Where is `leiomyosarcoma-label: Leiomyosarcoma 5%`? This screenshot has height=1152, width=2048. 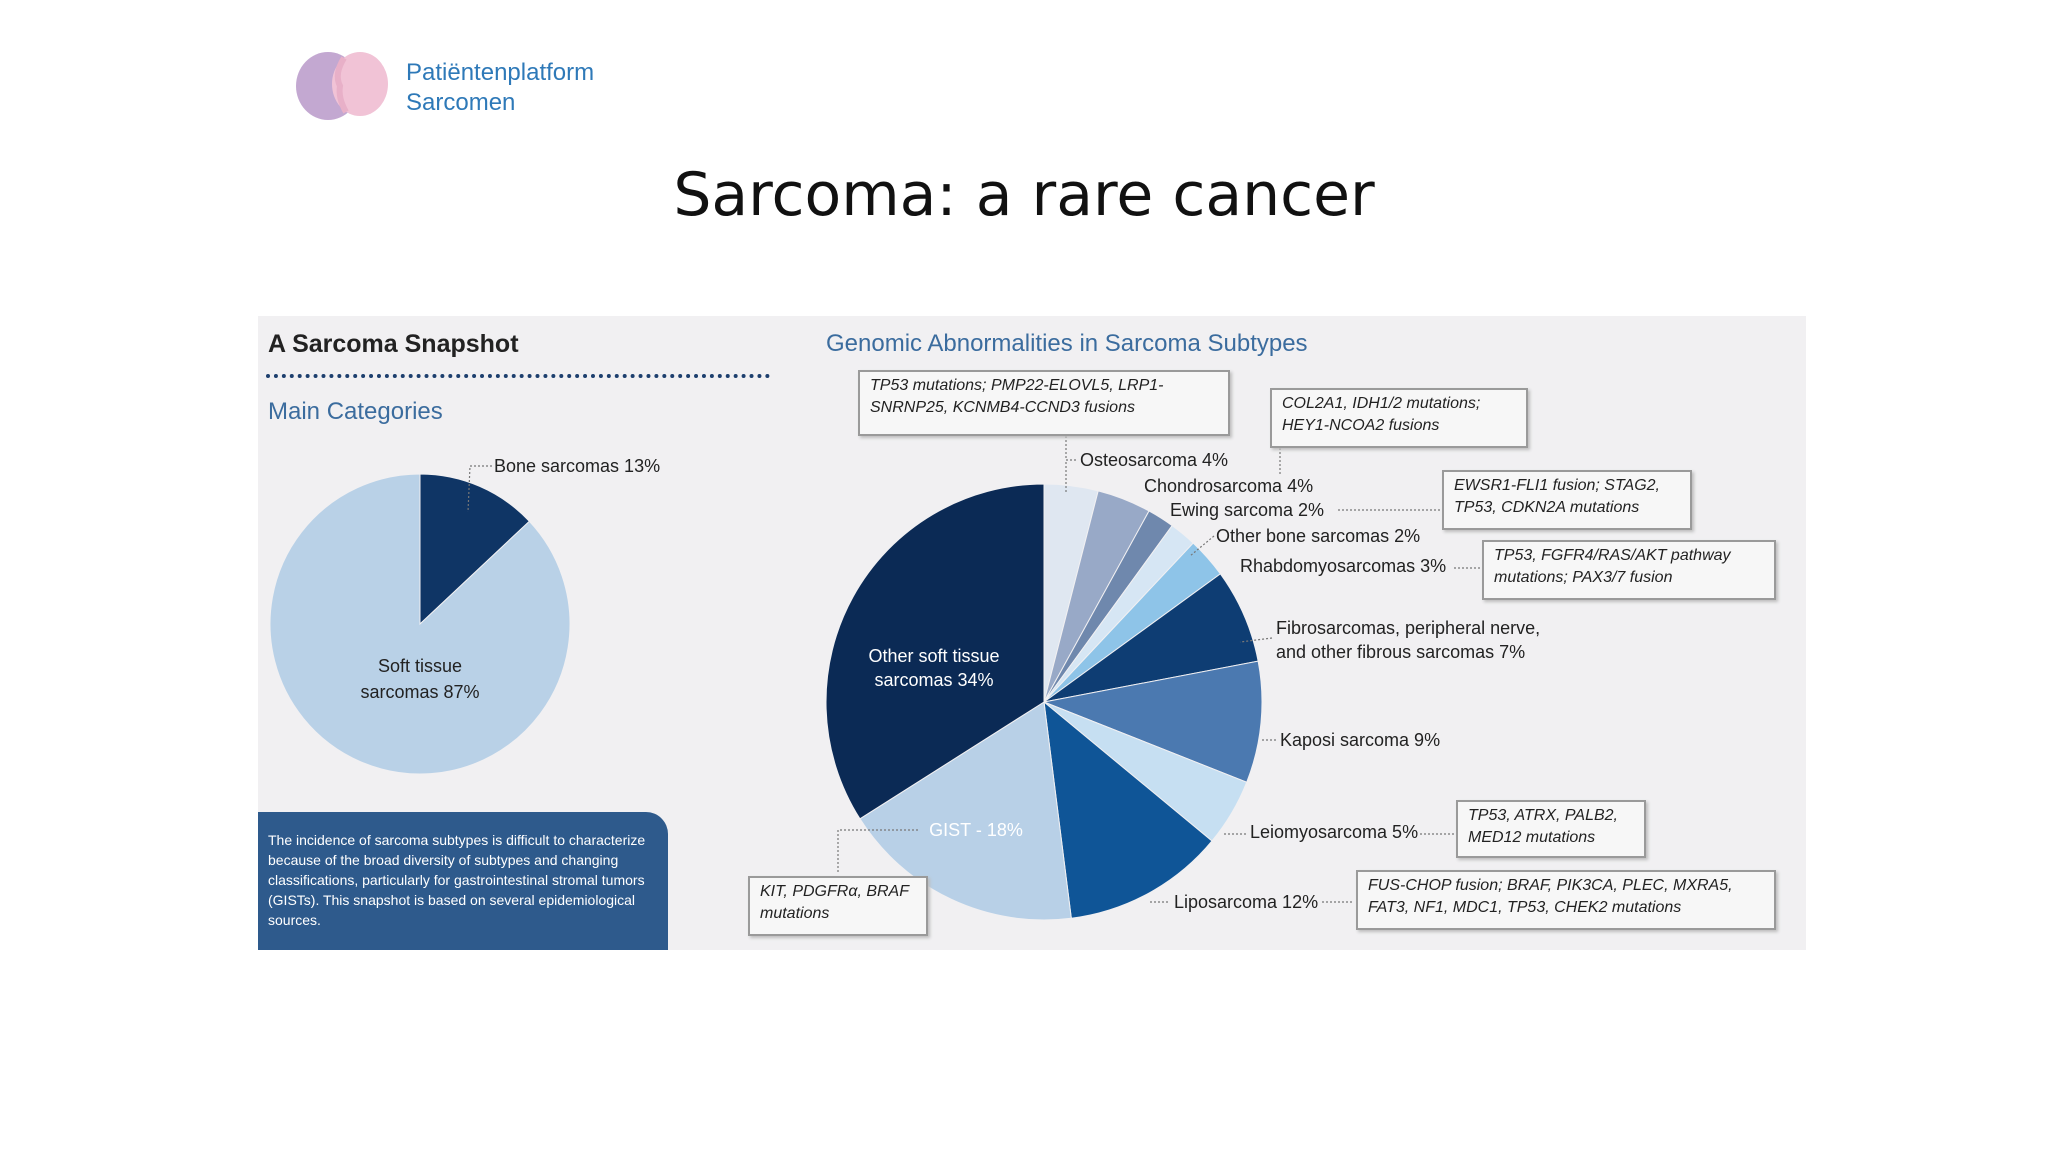 leiomyosarcoma-label: Leiomyosarcoma 5% is located at coordinates (1334, 832).